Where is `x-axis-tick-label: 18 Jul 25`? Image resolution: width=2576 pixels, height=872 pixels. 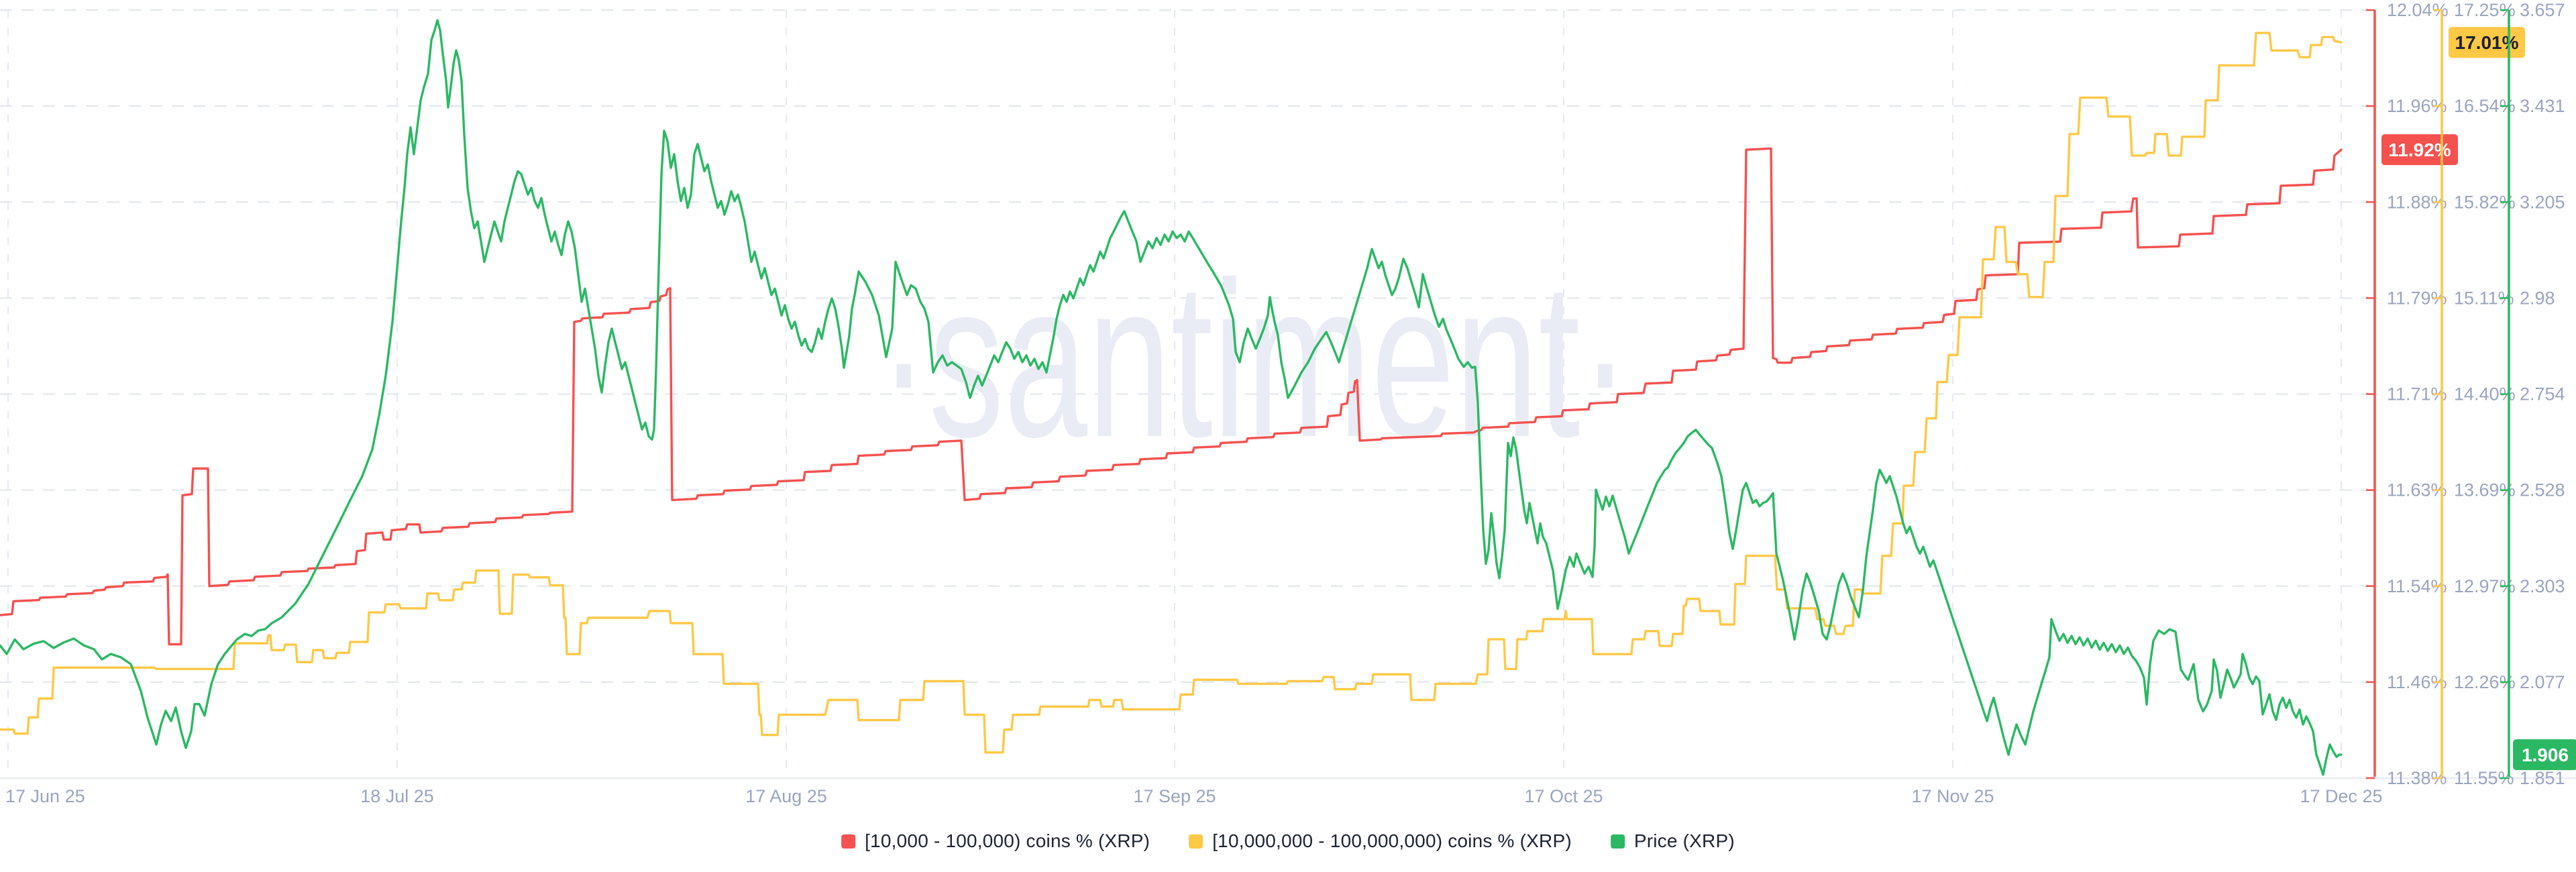 x-axis-tick-label: 18 Jul 25 is located at coordinates (397, 796).